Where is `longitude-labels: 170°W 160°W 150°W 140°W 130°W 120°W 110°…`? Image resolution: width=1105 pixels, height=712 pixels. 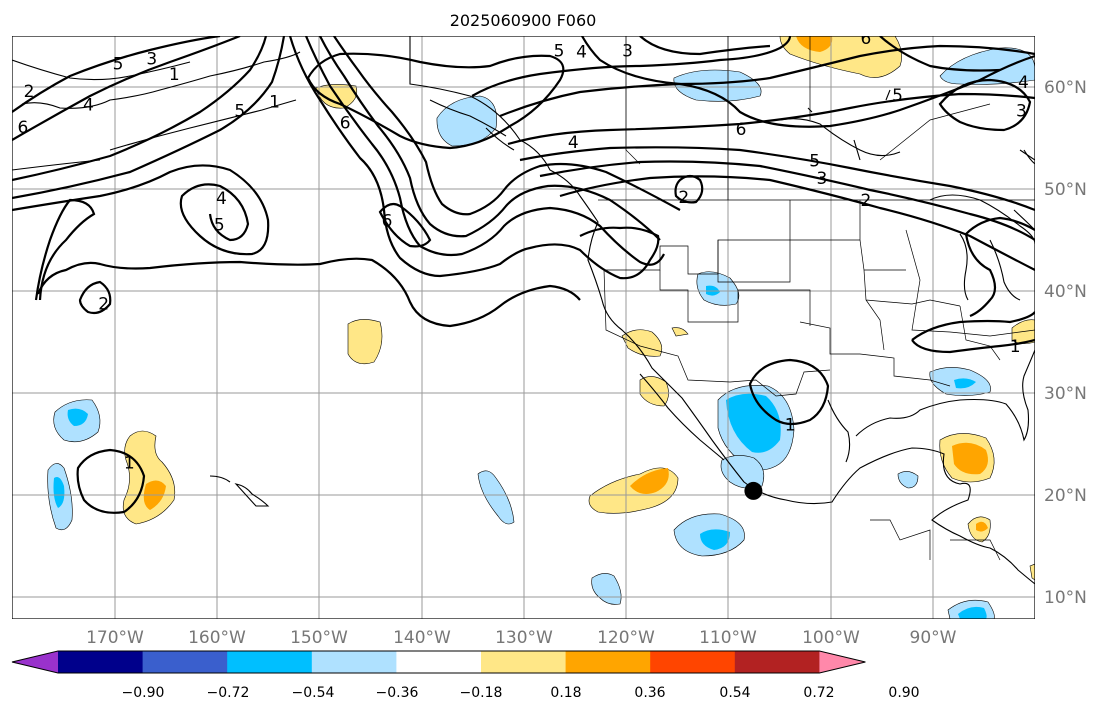 longitude-labels: 170°W 160°W 150°W 140°W 130°W 120°W 110°… is located at coordinates (521, 638).